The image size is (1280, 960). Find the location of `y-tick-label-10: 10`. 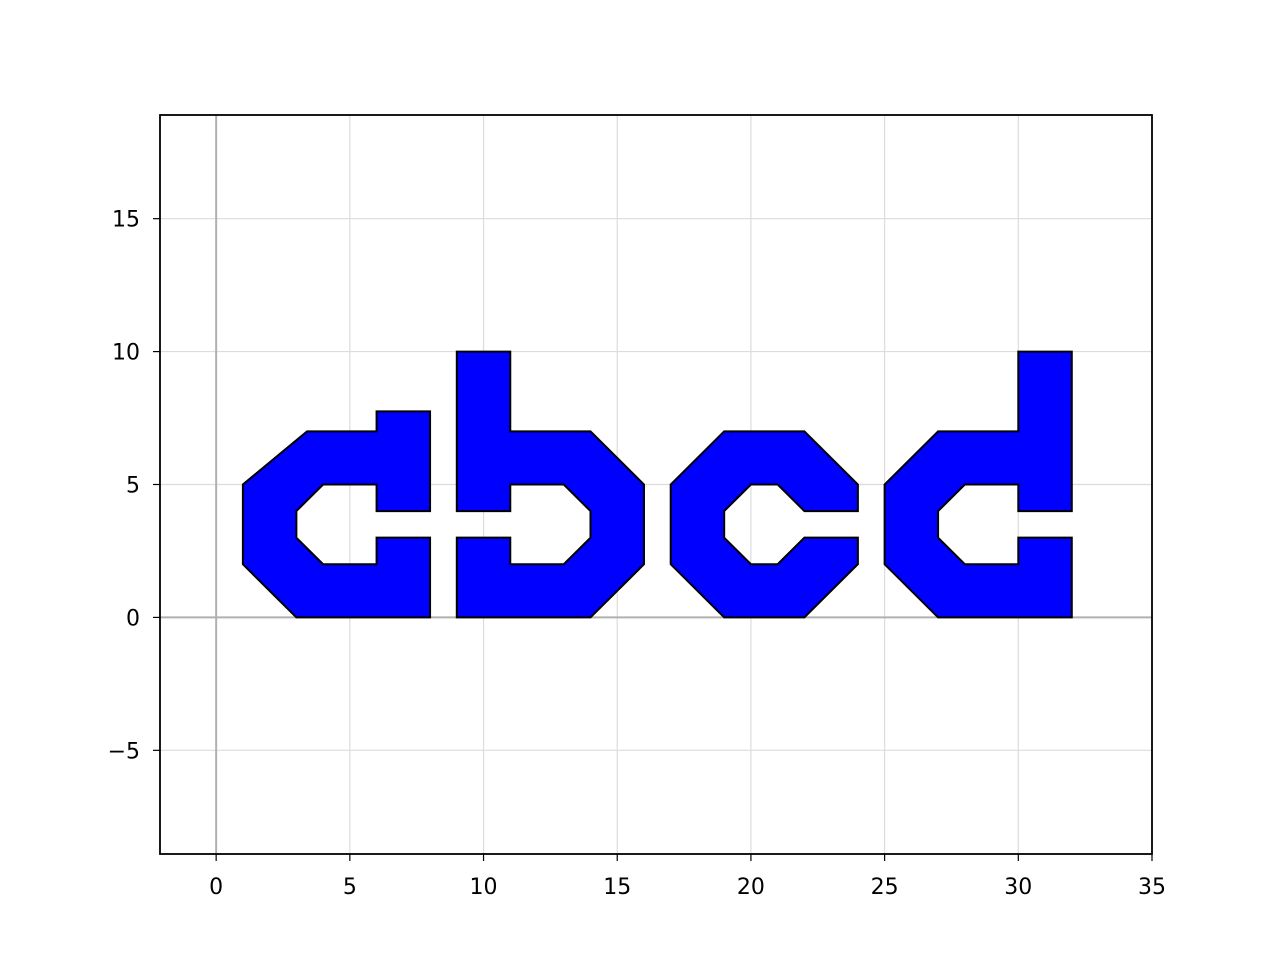

y-tick-label-10: 10 is located at coordinates (126, 353).